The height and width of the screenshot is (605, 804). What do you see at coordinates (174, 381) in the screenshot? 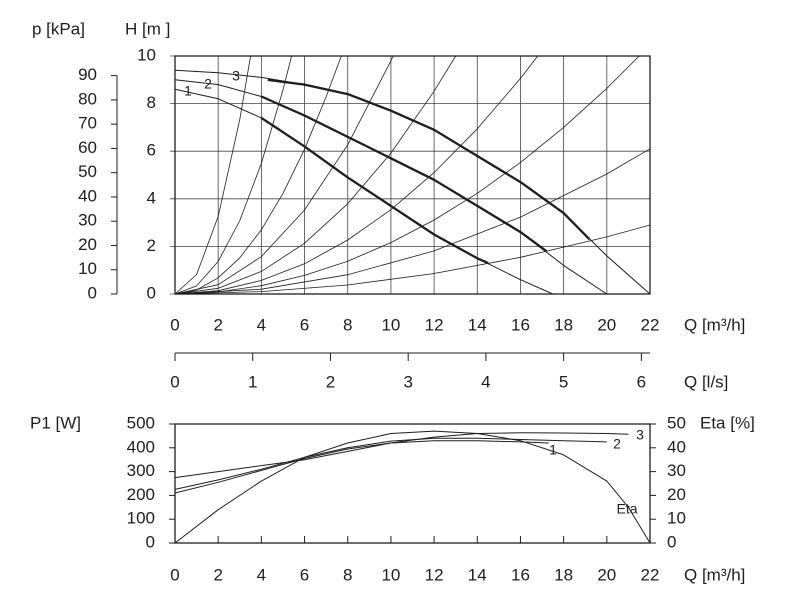
I see `x2-tick-label: 0` at bounding box center [174, 381].